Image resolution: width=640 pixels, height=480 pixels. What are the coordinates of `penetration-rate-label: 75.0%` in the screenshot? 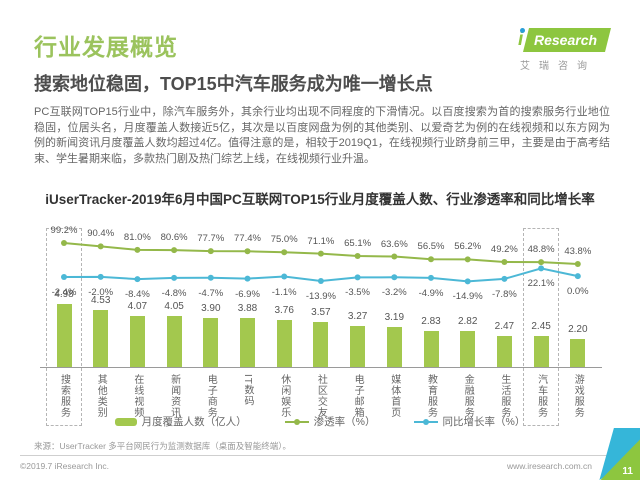 It's located at (284, 240).